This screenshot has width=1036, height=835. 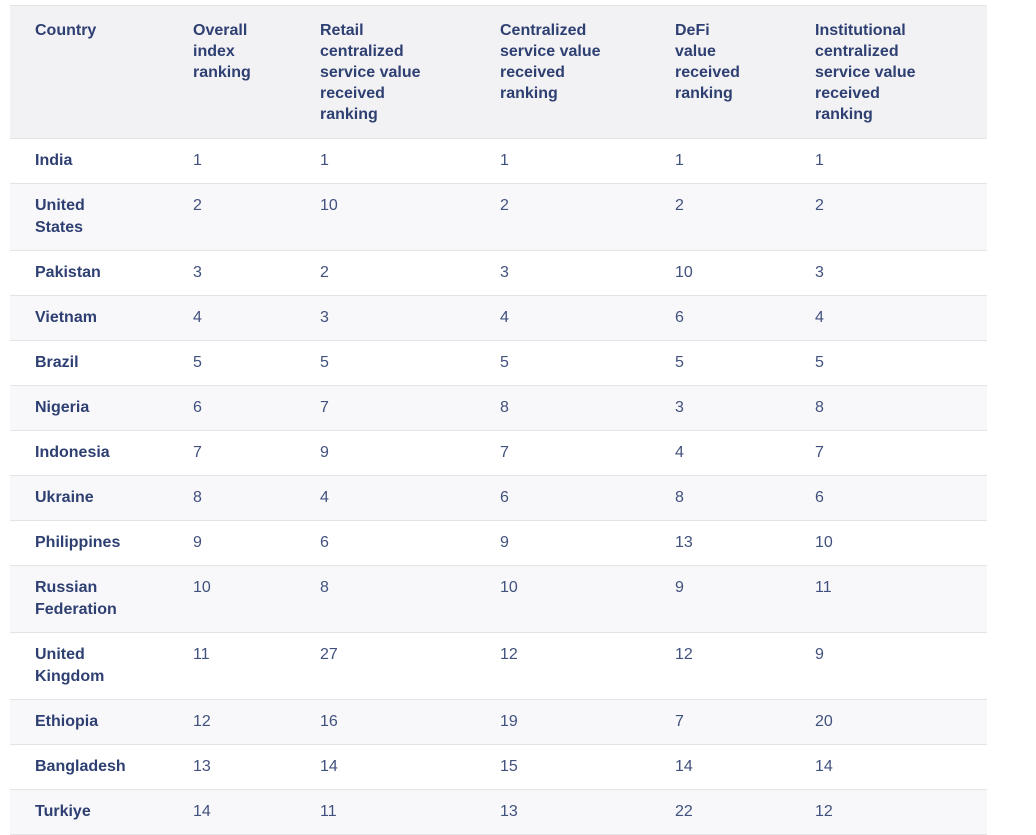 I want to click on country-name: Vietnam, so click(x=66, y=317).